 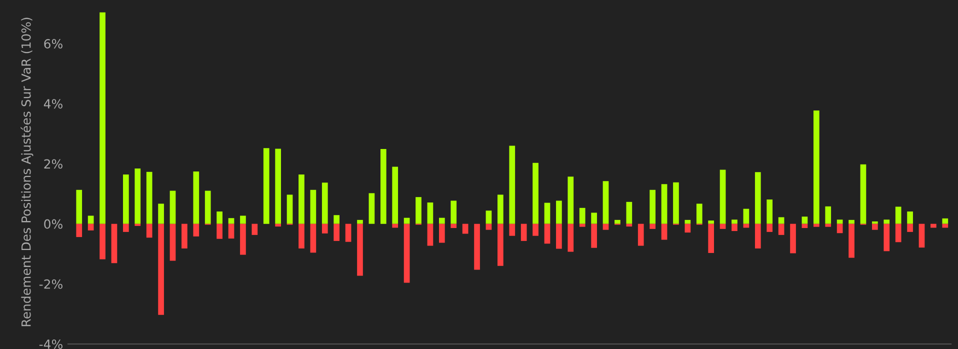 I want to click on y-tick-label: 6%, so click(x=53, y=43).